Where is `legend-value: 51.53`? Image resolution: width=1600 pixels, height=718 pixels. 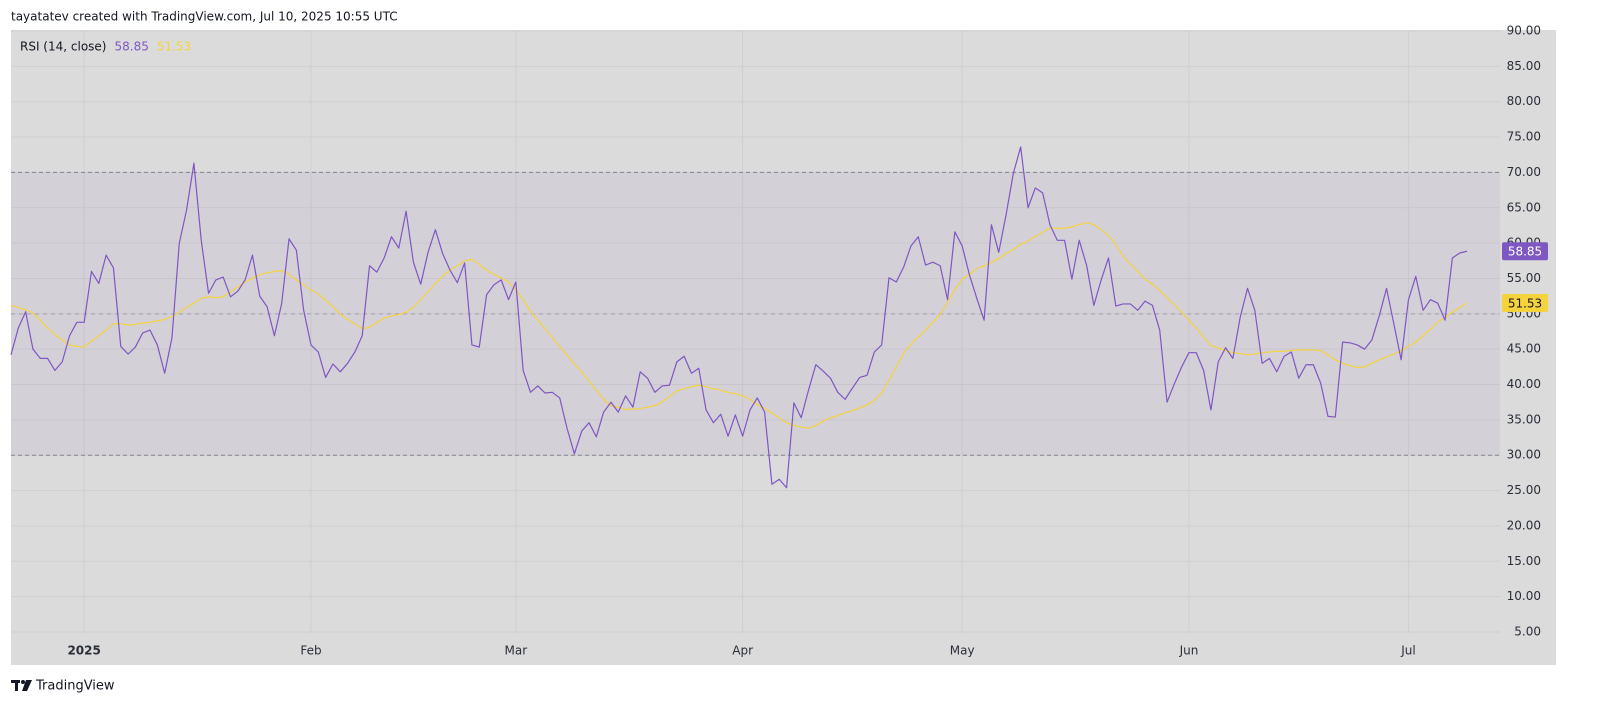
legend-value: 51.53 is located at coordinates (174, 47).